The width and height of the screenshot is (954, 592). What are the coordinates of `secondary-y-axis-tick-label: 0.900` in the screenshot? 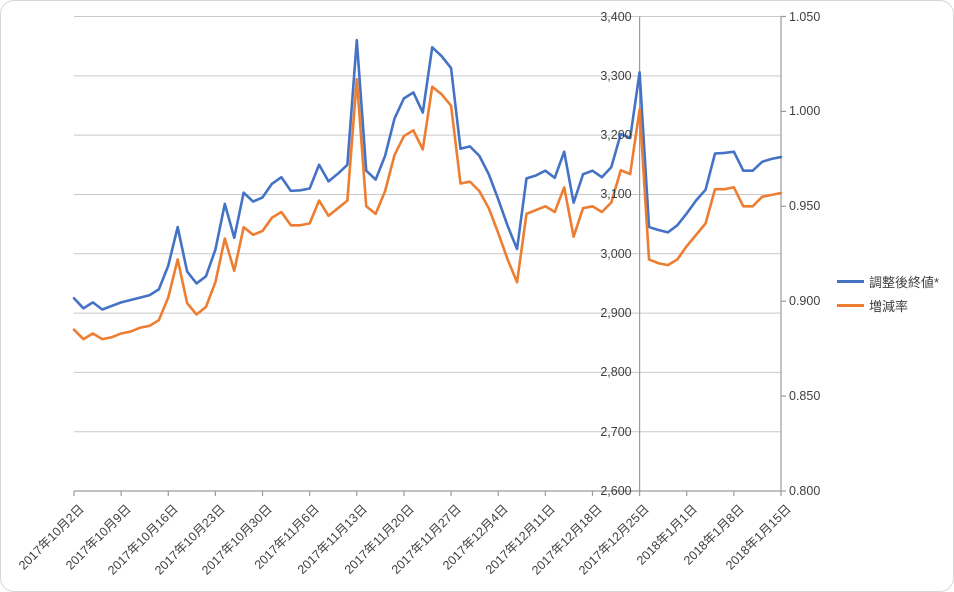 It's located at (805, 301).